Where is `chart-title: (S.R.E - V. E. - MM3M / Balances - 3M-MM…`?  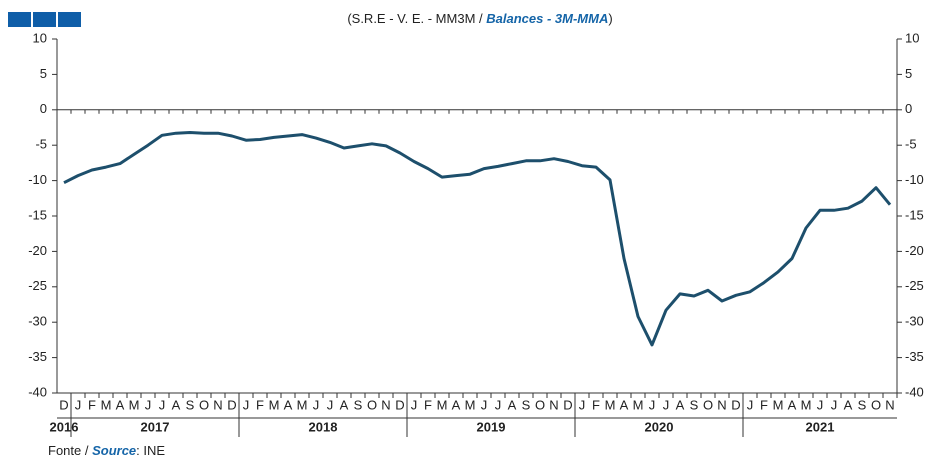
chart-title: (S.R.E - V. E. - MM3M / Balances - 3M-MM… is located at coordinates (479, 18).